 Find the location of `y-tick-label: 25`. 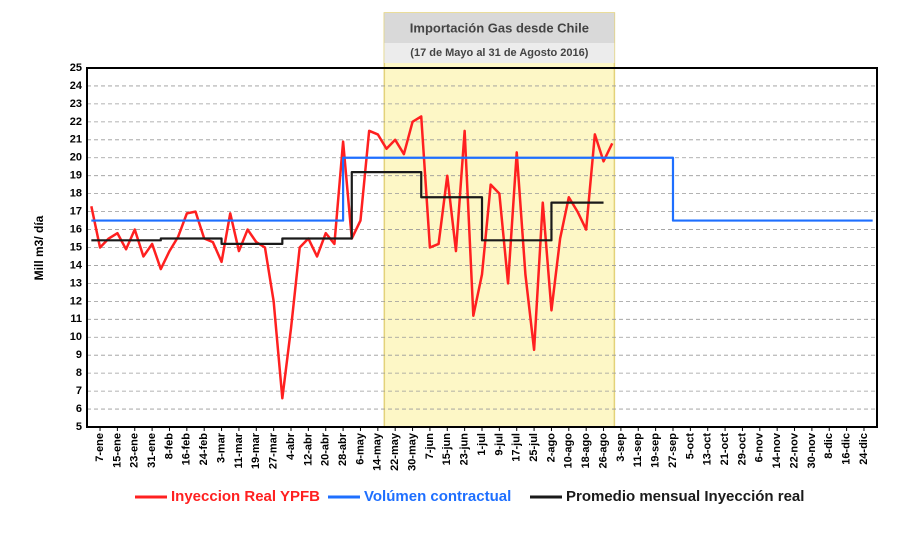

y-tick-label: 25 is located at coordinates (76, 68).